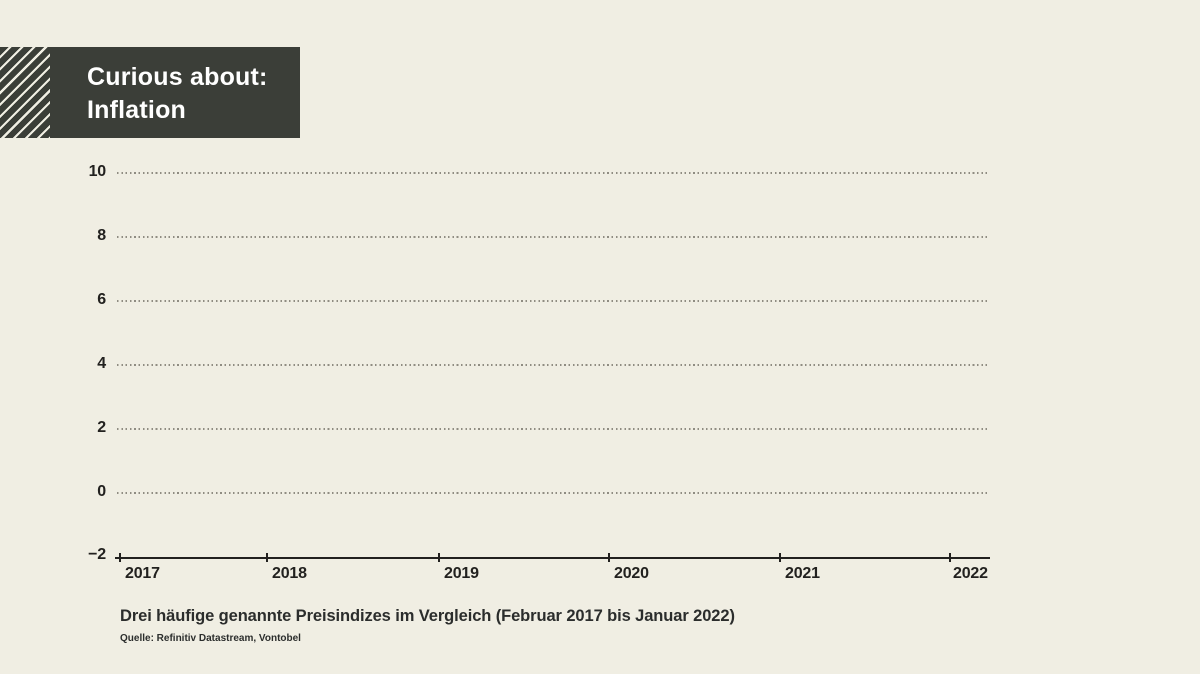 This screenshot has width=1200, height=674. I want to click on x-tick-label: 2021, so click(802, 573).